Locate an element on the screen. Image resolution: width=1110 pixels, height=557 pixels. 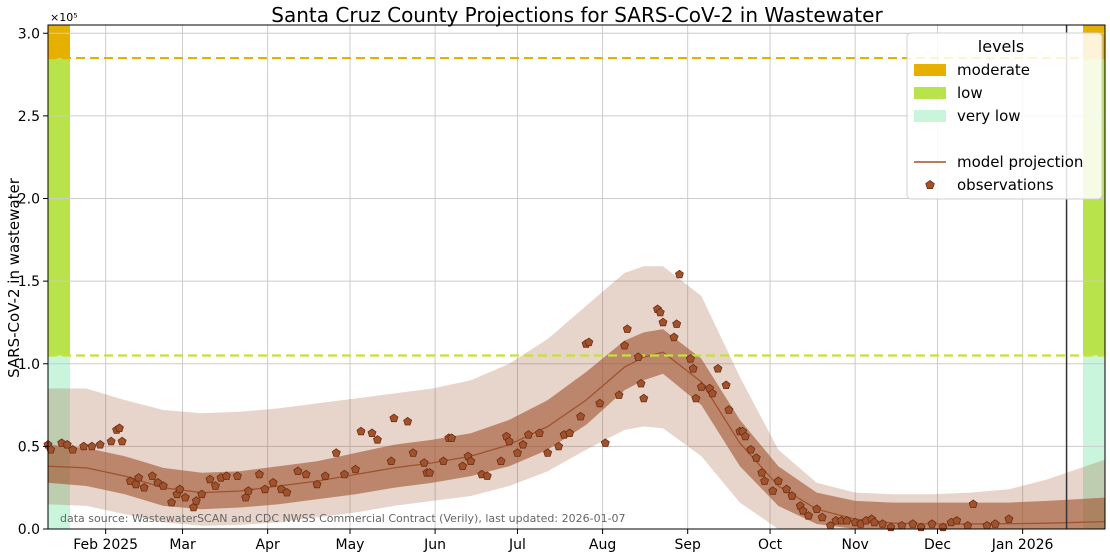
legend-label: observations is located at coordinates (1005, 185).